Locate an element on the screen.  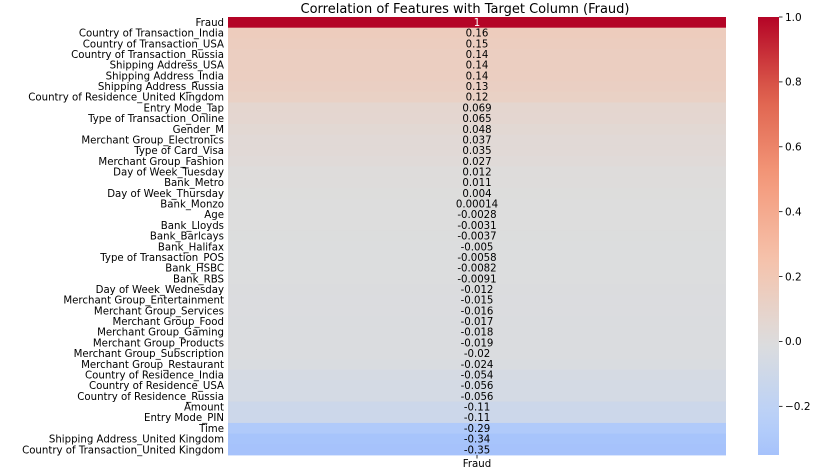
row-label: Merchant Group_Entertainment is located at coordinates (143, 301).